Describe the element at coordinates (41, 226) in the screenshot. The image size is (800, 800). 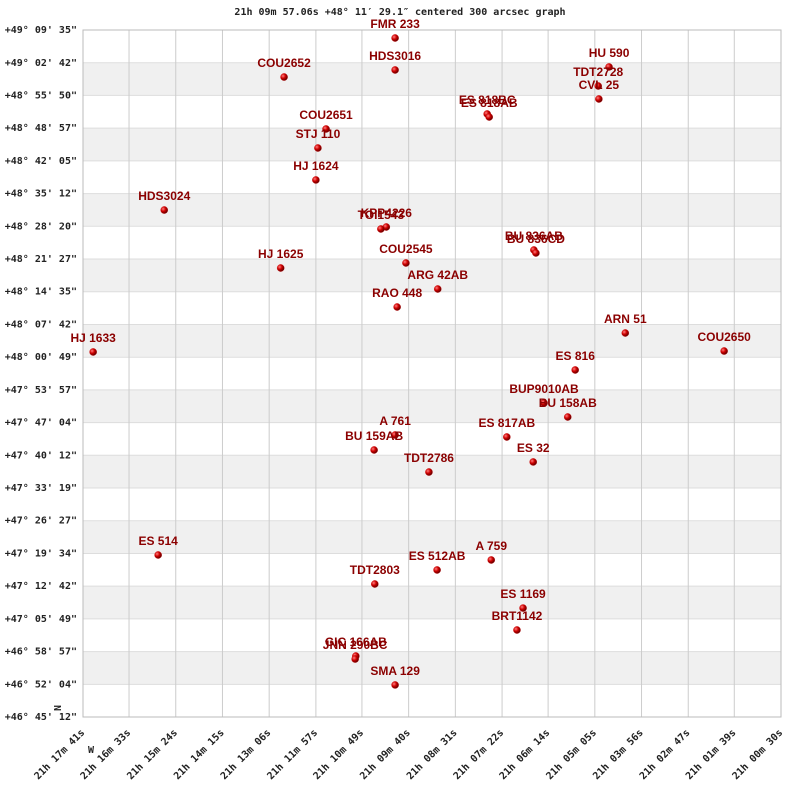
I see `y-tick-label: +48° 28' 20"` at that location.